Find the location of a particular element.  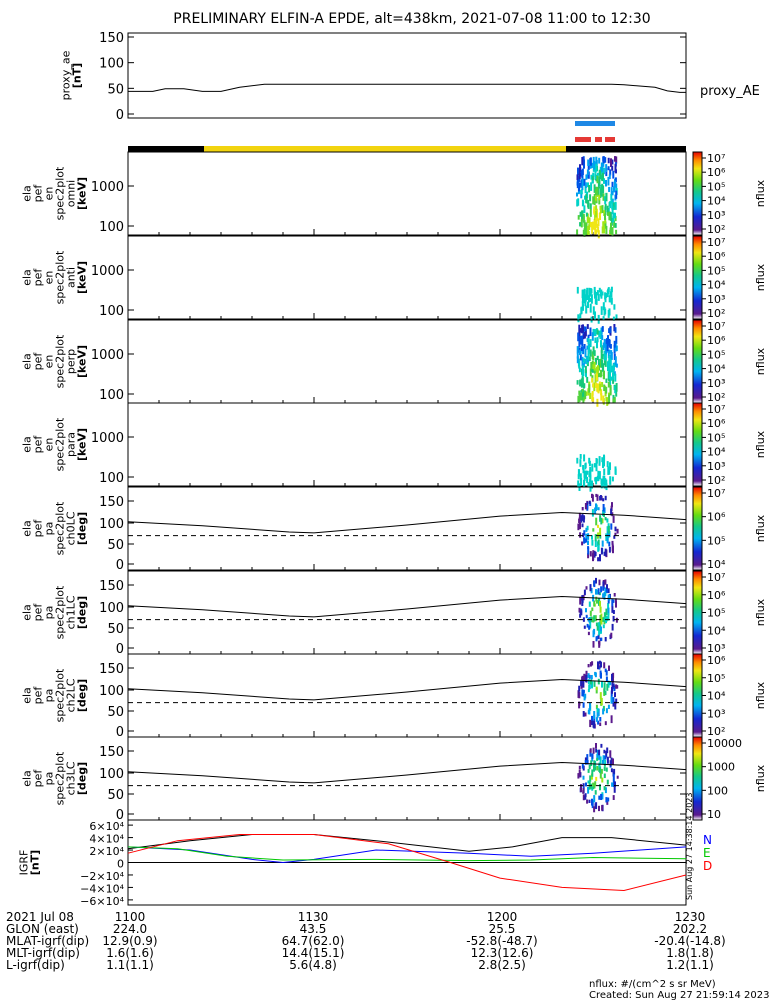

footer-value: 5.6(4.8) is located at coordinates (313, 965).